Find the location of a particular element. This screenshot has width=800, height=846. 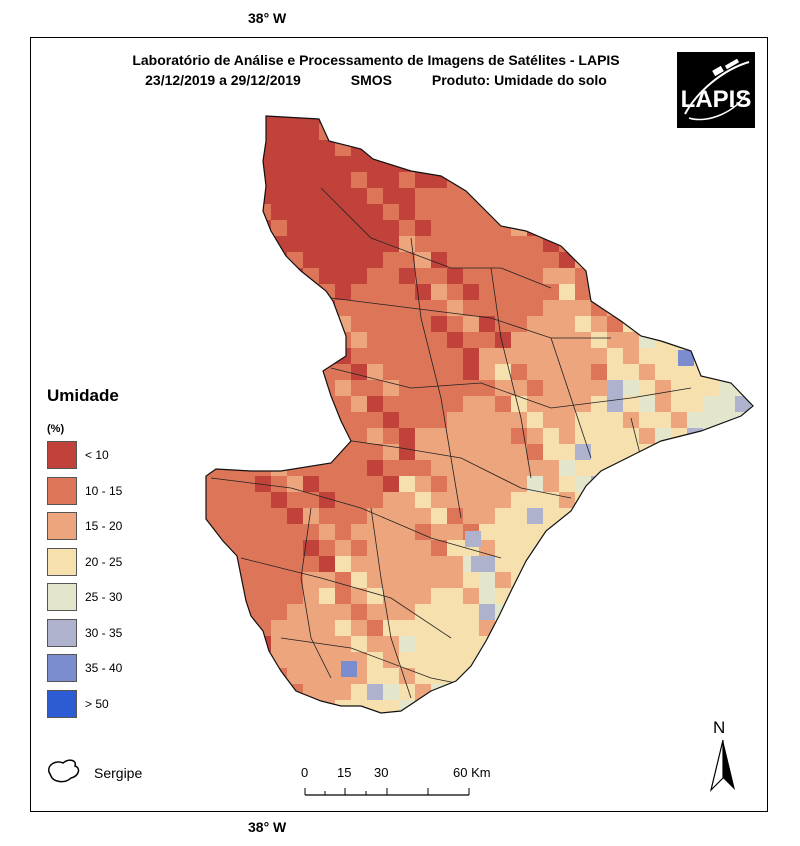

legend-item: 15 - 20 is located at coordinates (117, 527).